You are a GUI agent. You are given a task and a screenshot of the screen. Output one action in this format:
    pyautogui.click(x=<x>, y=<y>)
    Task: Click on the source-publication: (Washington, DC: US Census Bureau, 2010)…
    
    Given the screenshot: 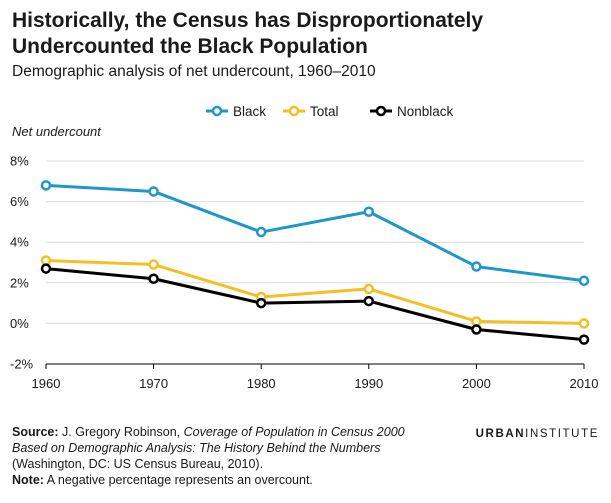 What is the action you would take?
    pyautogui.click(x=138, y=464)
    